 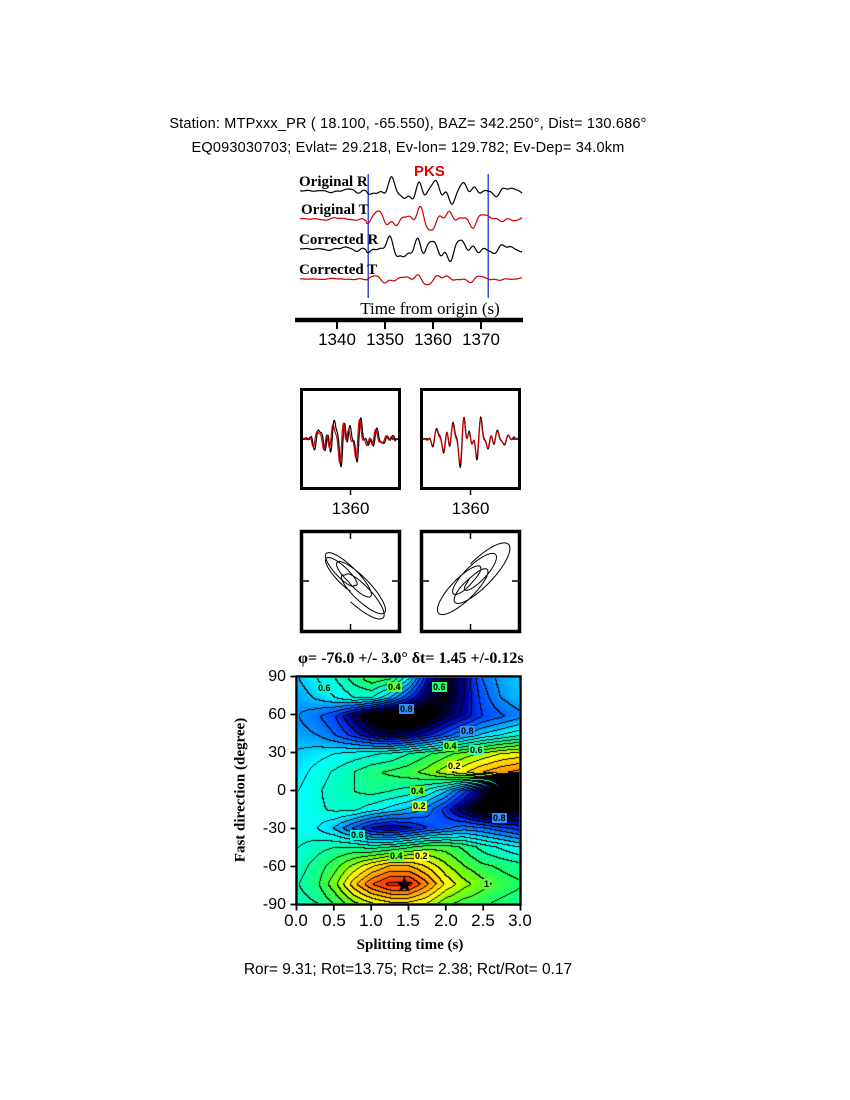 What do you see at coordinates (408, 907) in the screenshot?
I see `splitting-map-xticks` at bounding box center [408, 907].